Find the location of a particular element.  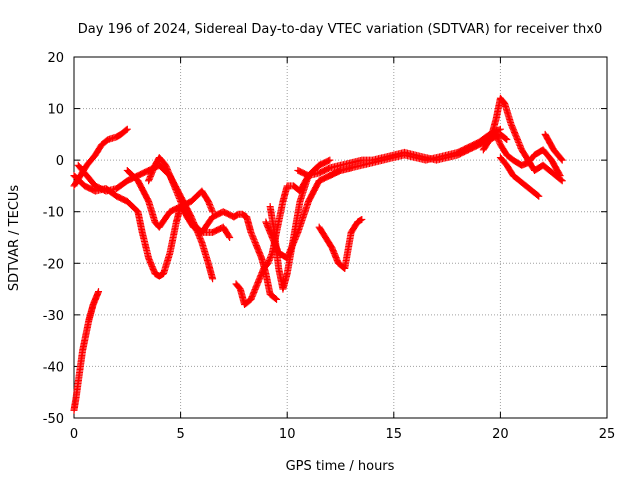

series-track-p is located at coordinates (519, 177).